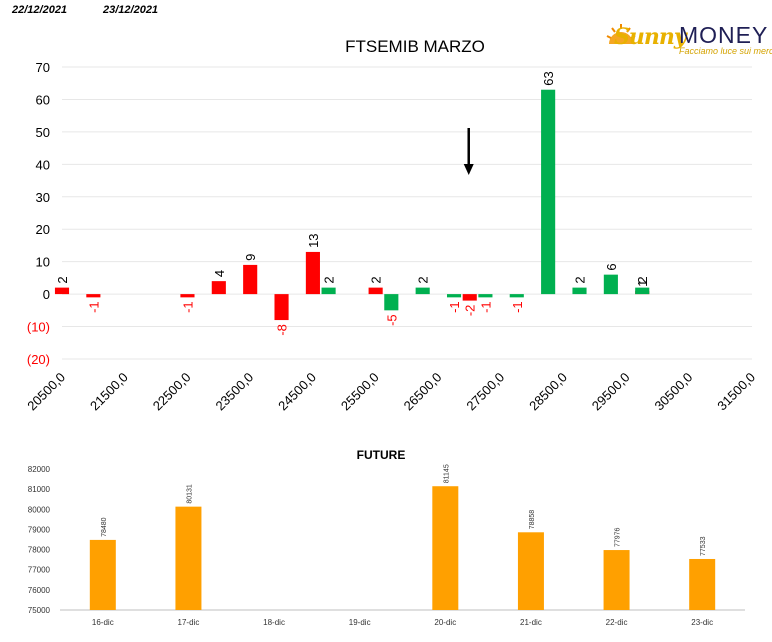 The height and width of the screenshot is (642, 772). I want to click on y-tick-label: 82000, so click(39, 469).